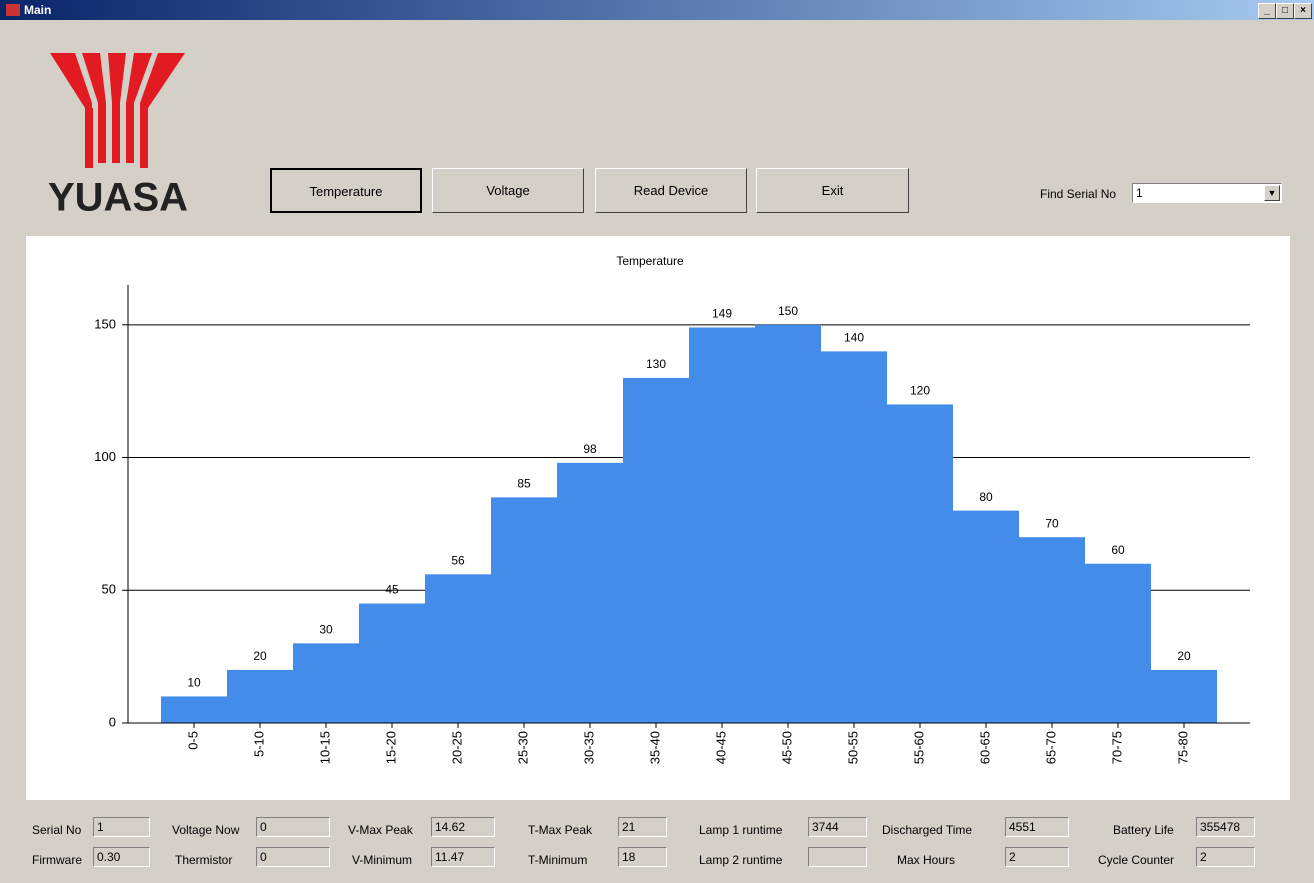 The image size is (1314, 883). Describe the element at coordinates (656, 364) in the screenshot. I see `value-label: 130` at that location.